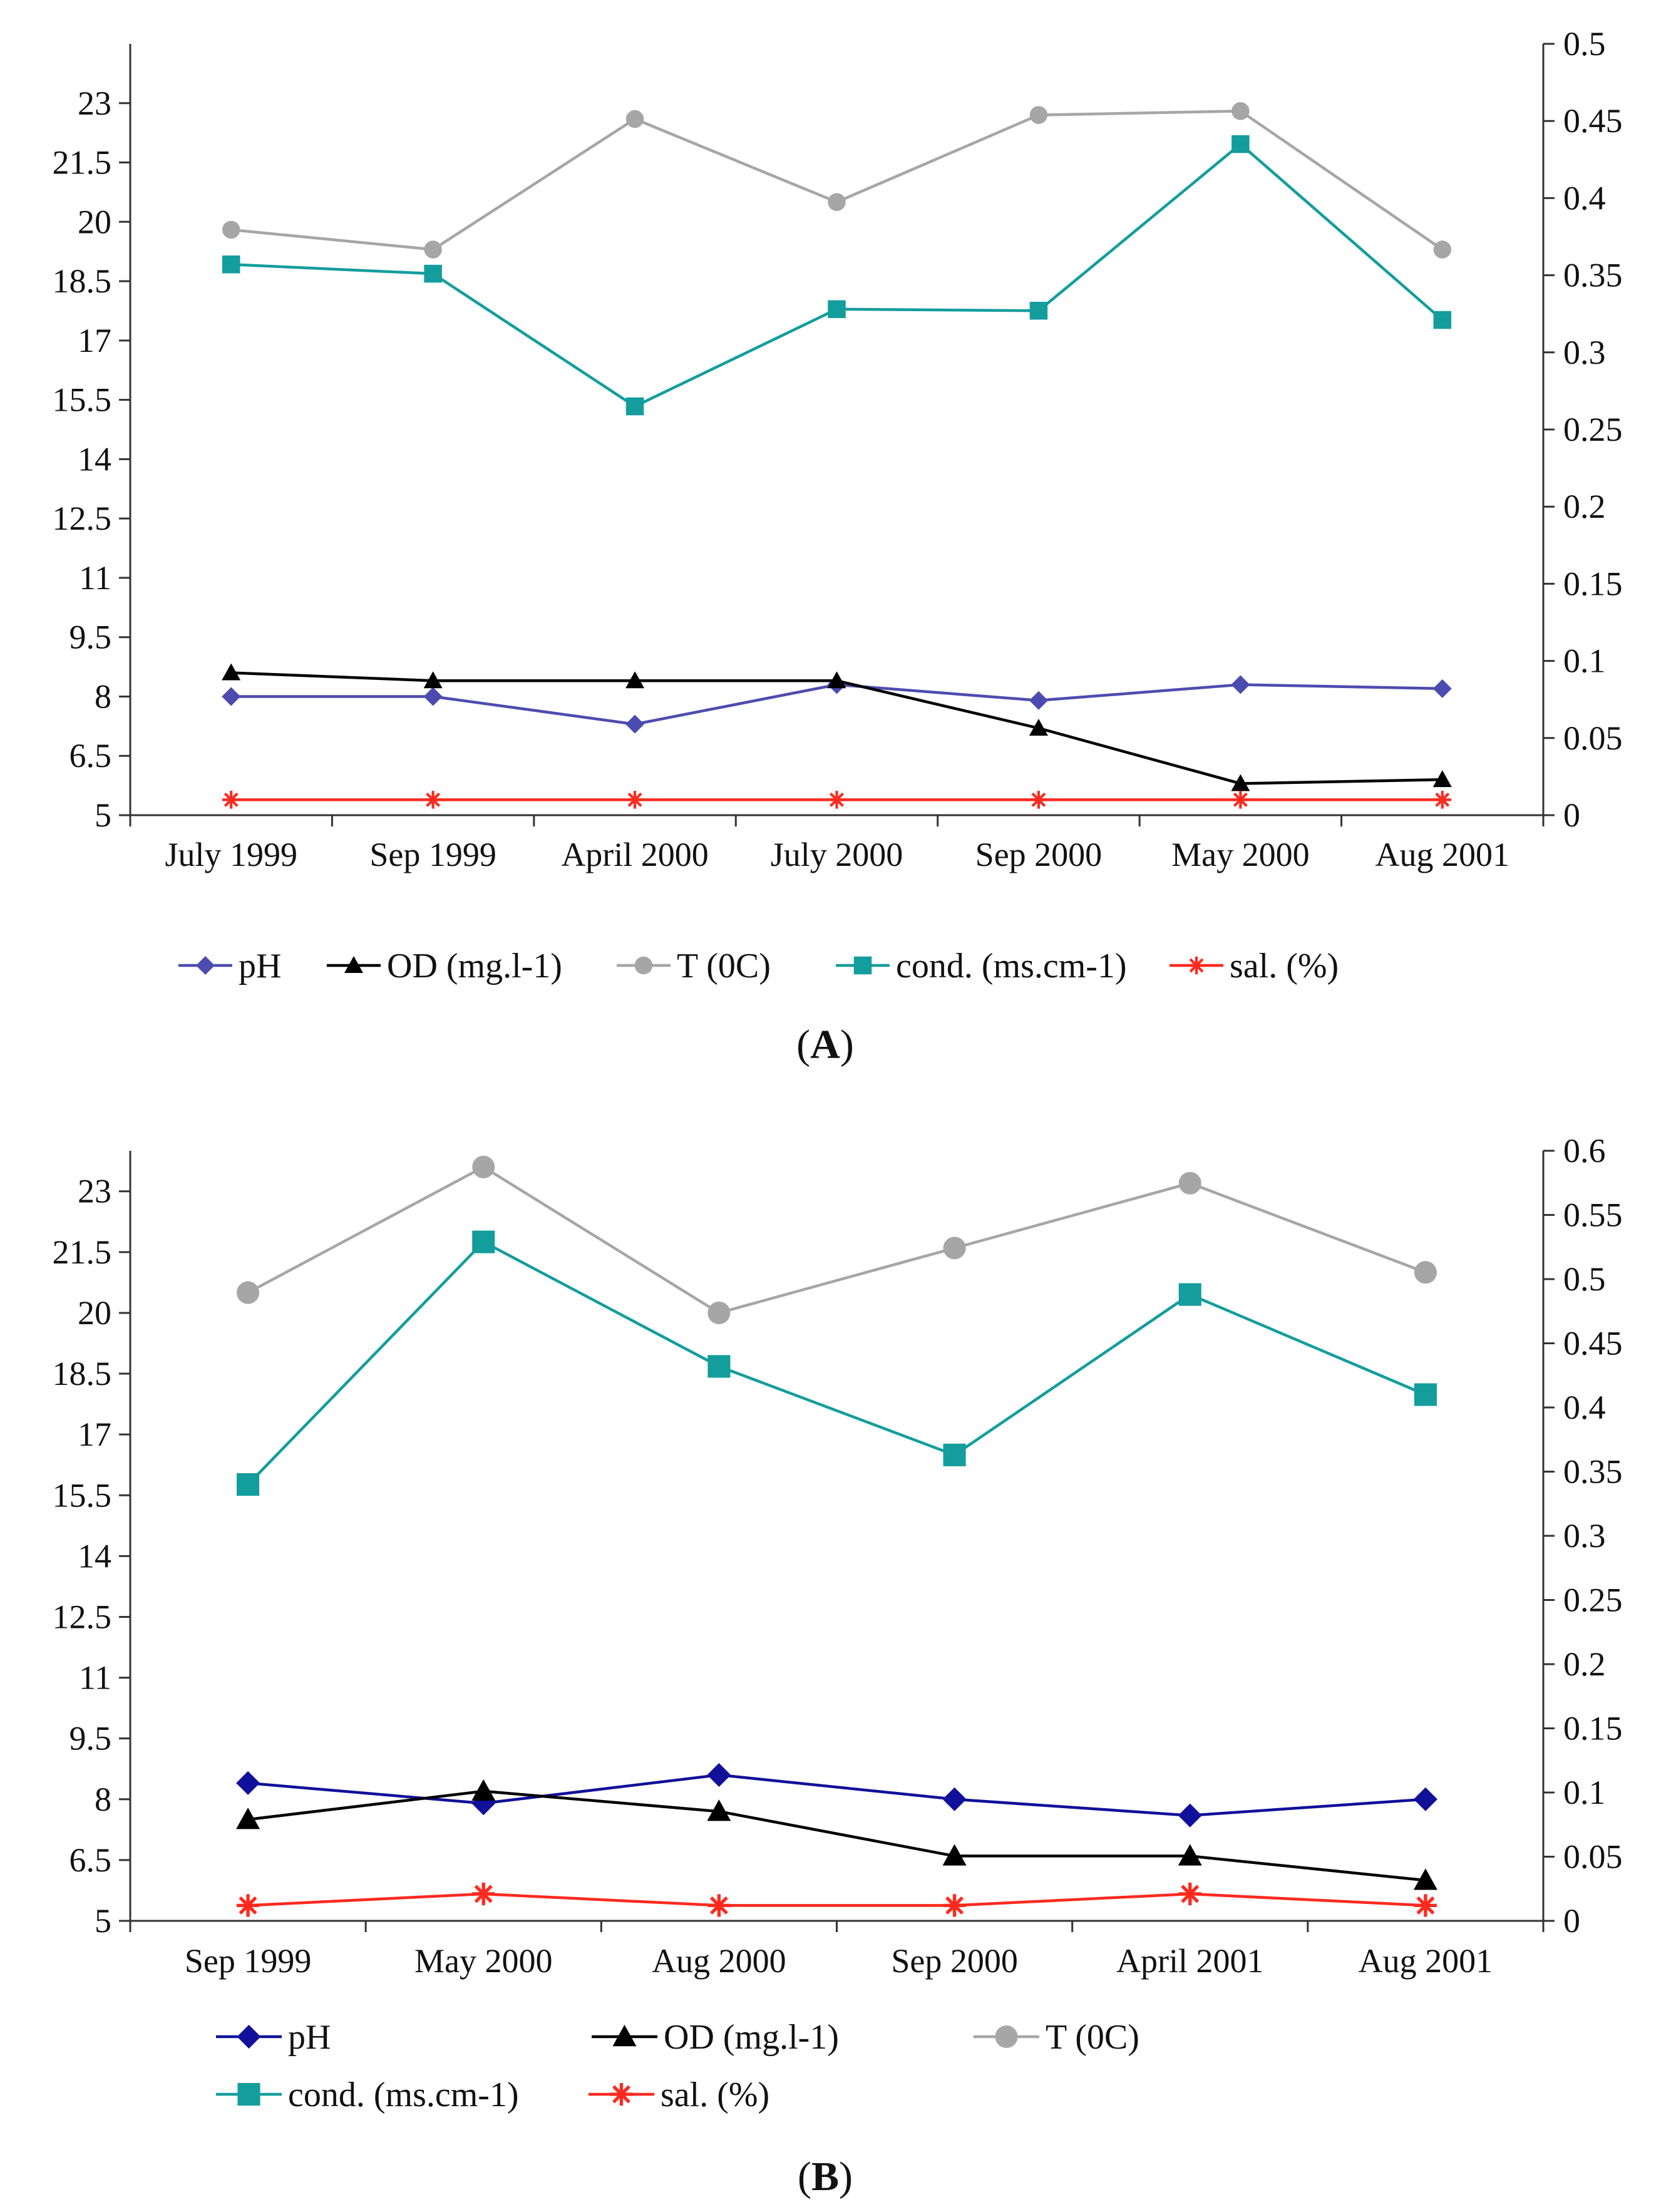 The image size is (1671, 2212). What do you see at coordinates (1593, 1857) in the screenshot?
I see `panel-b-right-tick-label: 0.05` at bounding box center [1593, 1857].